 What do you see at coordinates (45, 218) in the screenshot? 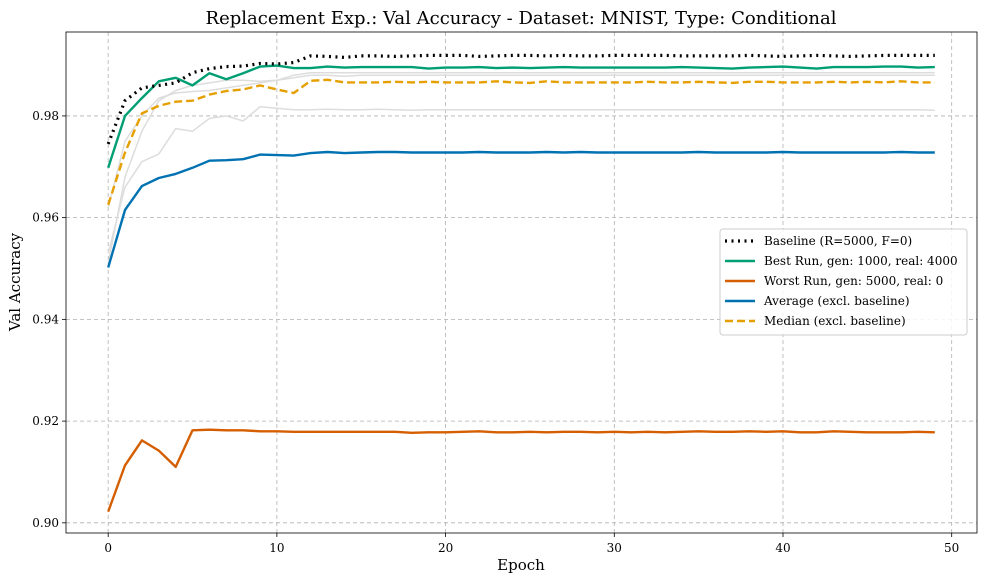
I see `y-tick-label: 0.96` at bounding box center [45, 218].